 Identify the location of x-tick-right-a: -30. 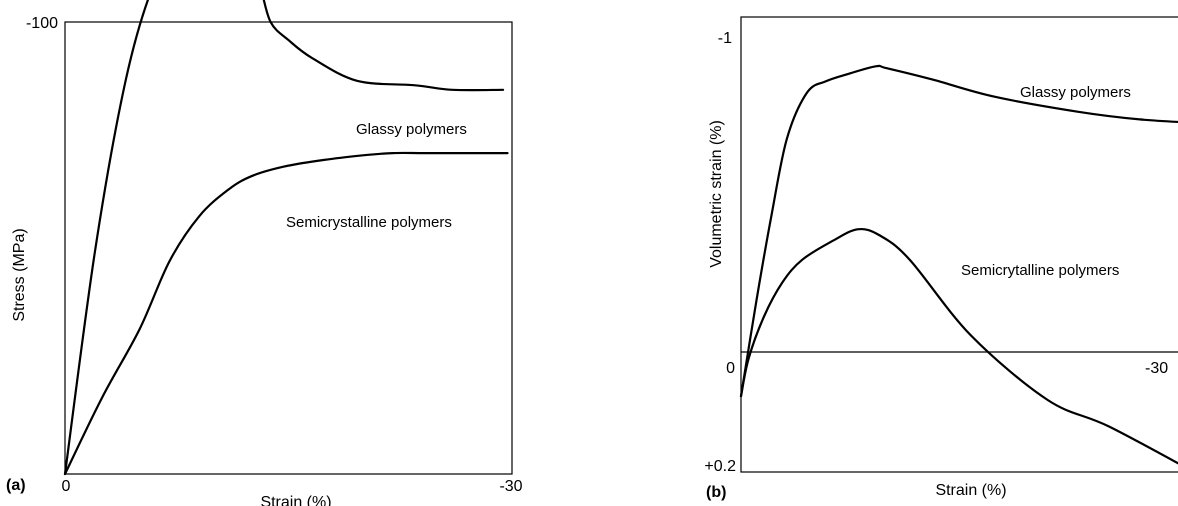
(510, 486).